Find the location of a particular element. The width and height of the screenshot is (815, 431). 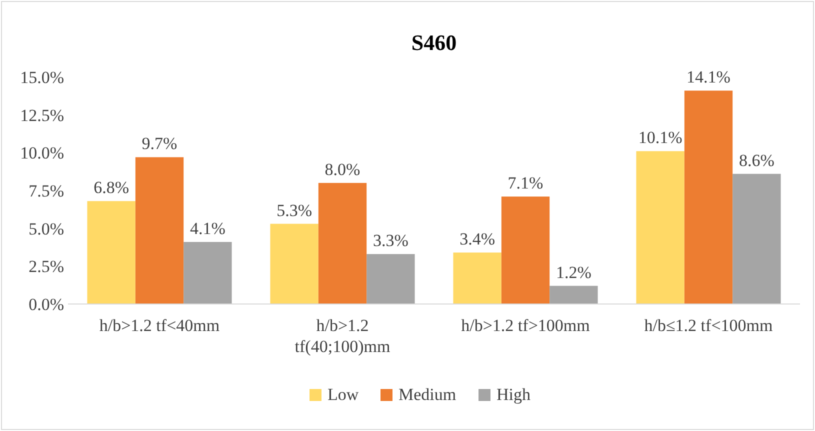

data-label: 4.1% is located at coordinates (208, 228).